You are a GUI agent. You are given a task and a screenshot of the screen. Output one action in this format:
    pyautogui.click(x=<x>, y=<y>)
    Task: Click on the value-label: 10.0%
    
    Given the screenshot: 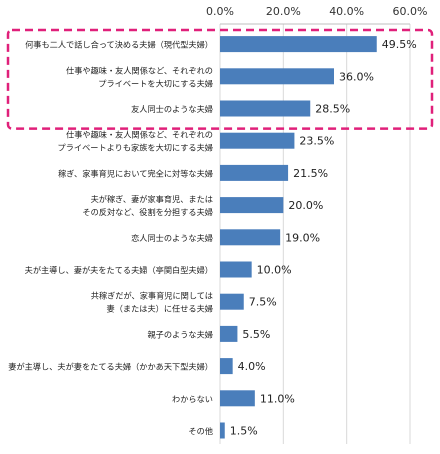 What is the action you would take?
    pyautogui.click(x=274, y=270)
    